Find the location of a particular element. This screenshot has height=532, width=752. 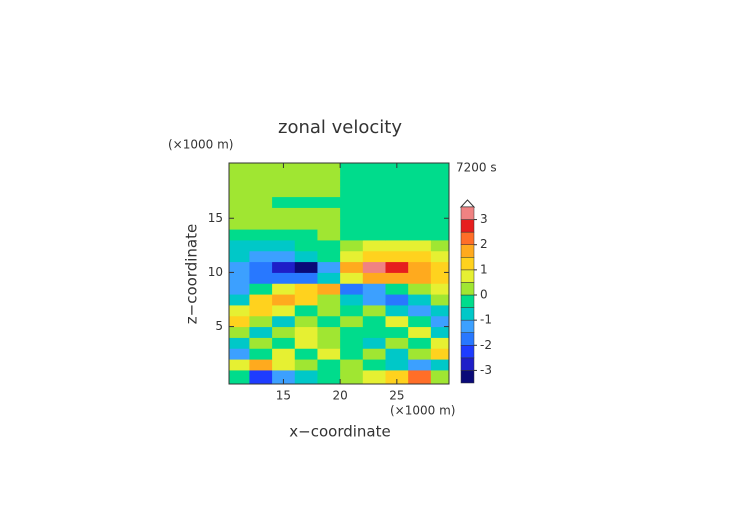

y-unit: (×1000 m) is located at coordinates (200, 145).